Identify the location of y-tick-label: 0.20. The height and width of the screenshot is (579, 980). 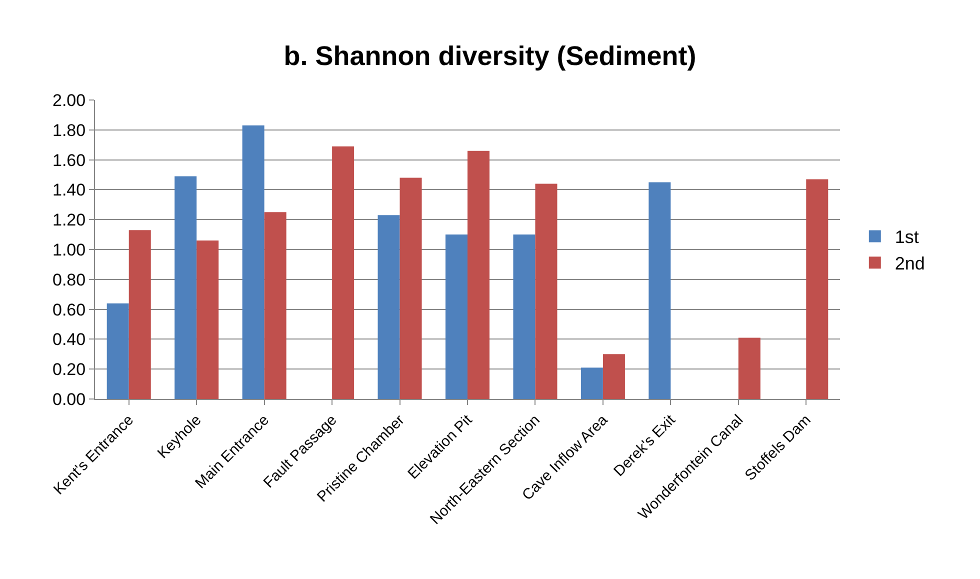
(69, 370).